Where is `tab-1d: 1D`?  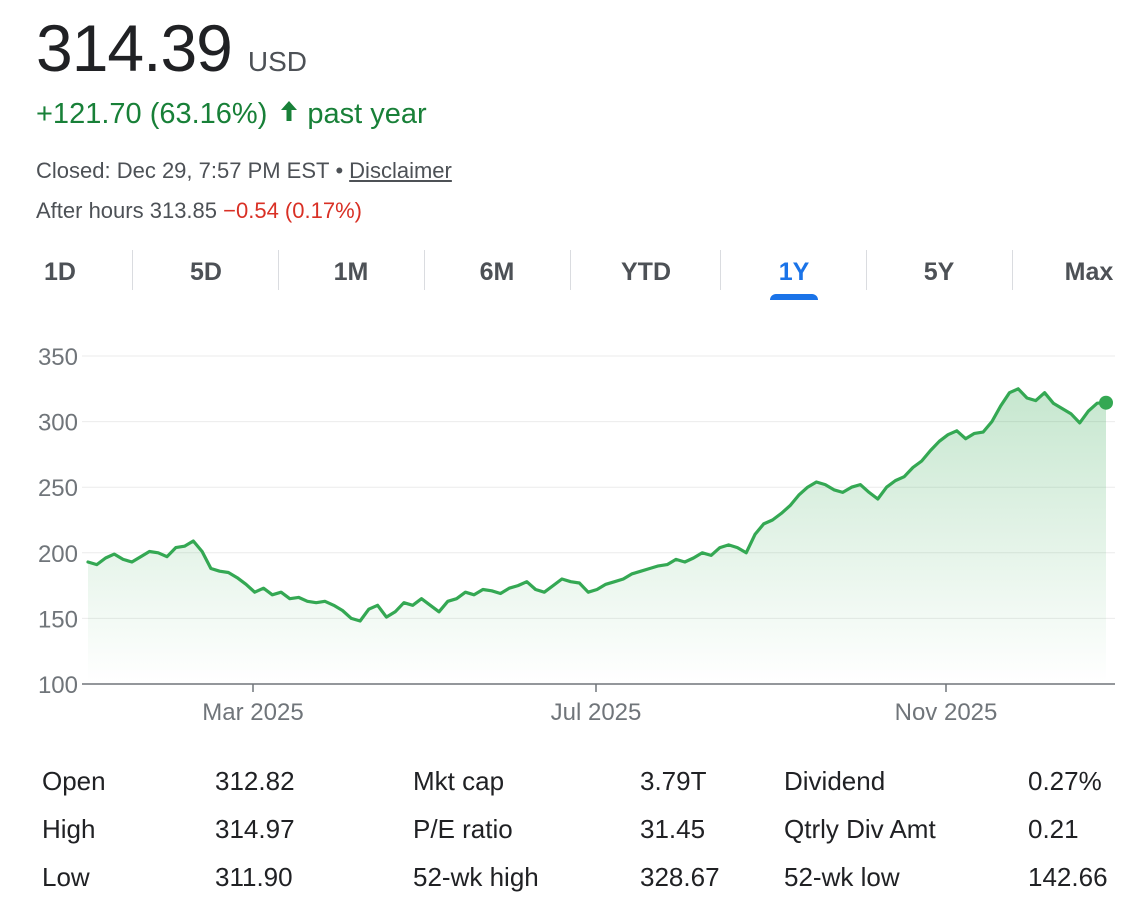
tab-1d: 1D is located at coordinates (60, 271).